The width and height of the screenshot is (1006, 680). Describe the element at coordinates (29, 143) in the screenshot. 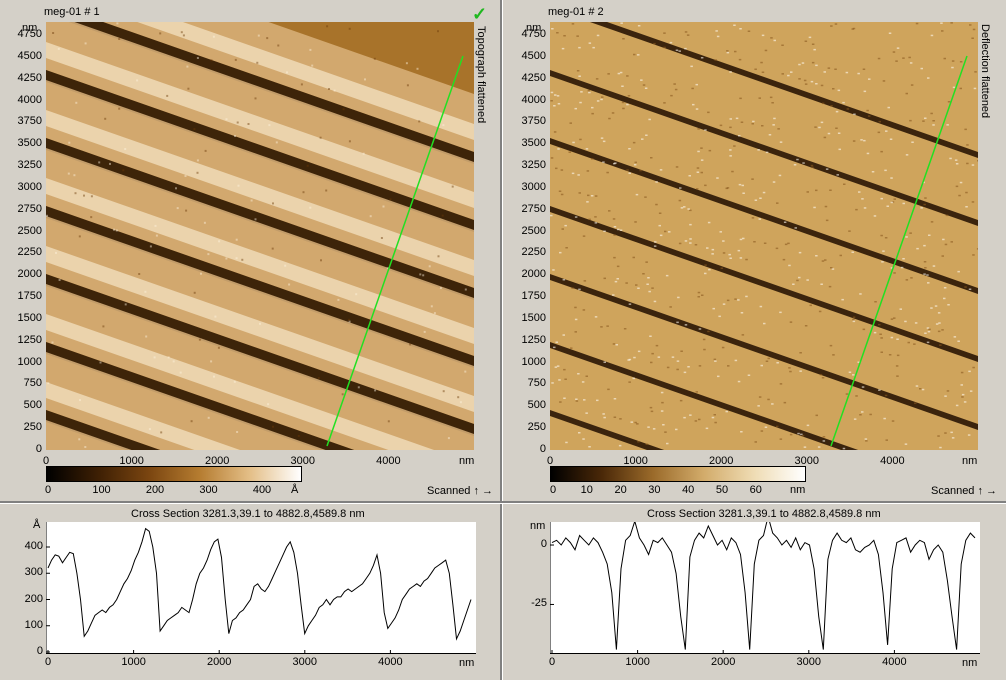

I see `y-tick-label: 3500` at that location.